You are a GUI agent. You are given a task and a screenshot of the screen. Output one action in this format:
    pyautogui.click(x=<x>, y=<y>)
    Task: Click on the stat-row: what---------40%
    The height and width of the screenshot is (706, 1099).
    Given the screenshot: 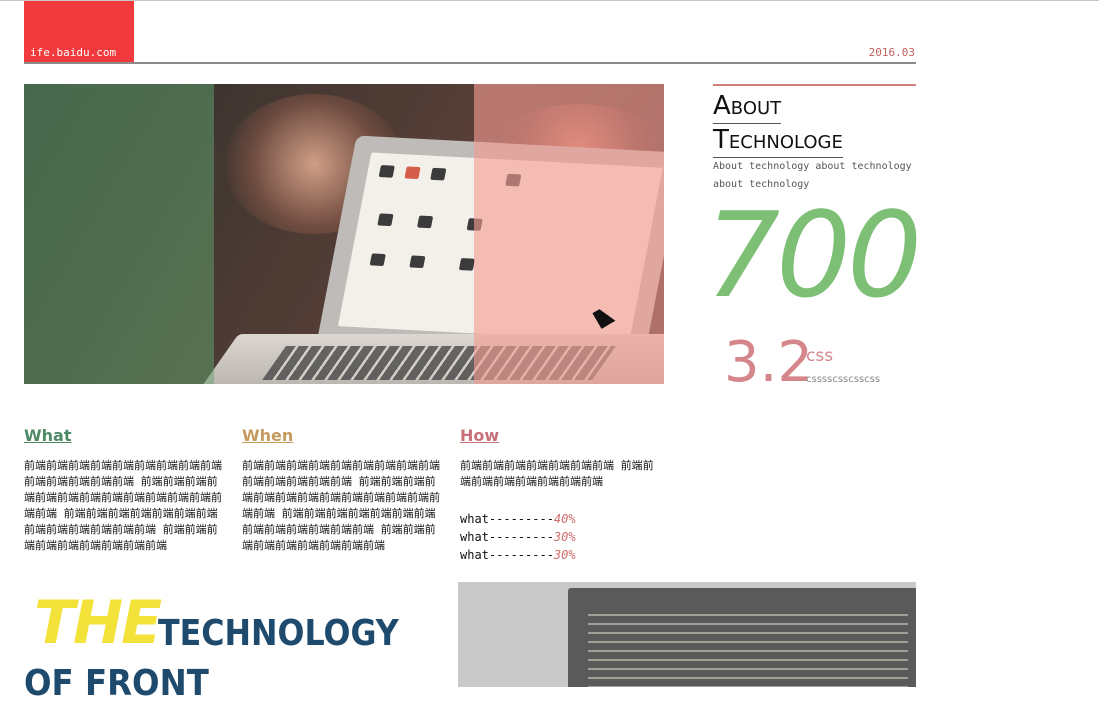 What is the action you would take?
    pyautogui.click(x=560, y=519)
    